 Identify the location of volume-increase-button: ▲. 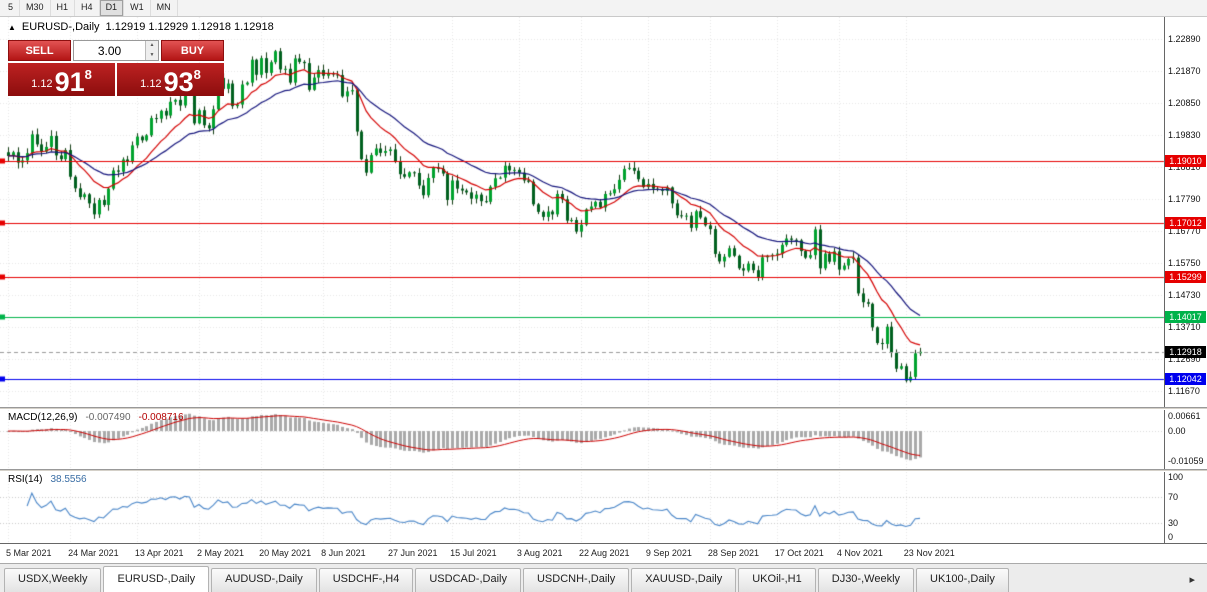
(152, 46).